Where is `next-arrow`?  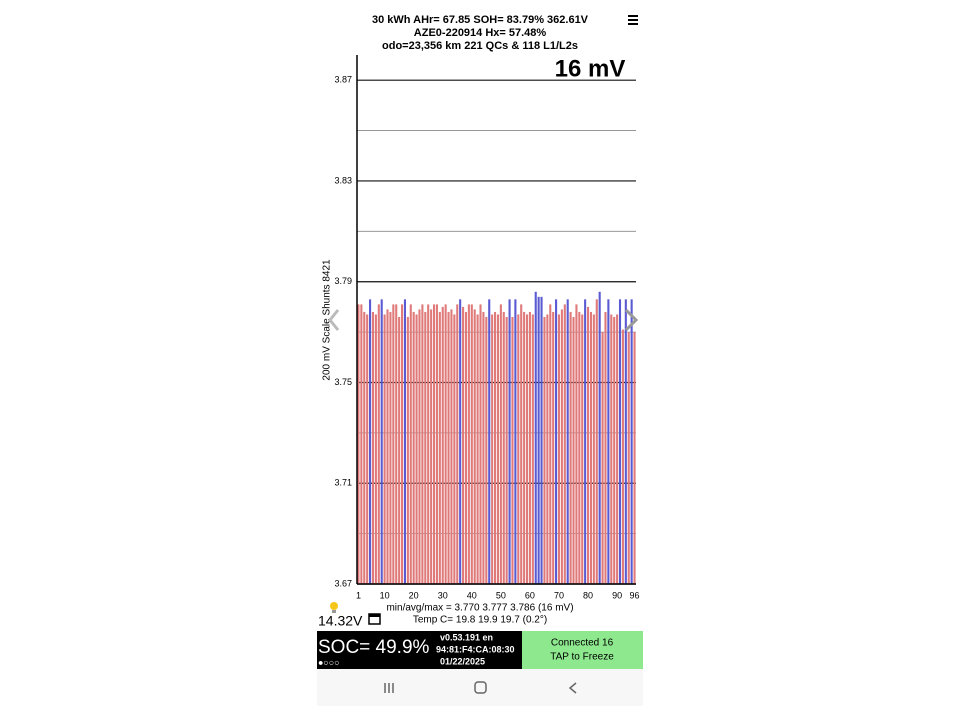 next-arrow is located at coordinates (631, 320).